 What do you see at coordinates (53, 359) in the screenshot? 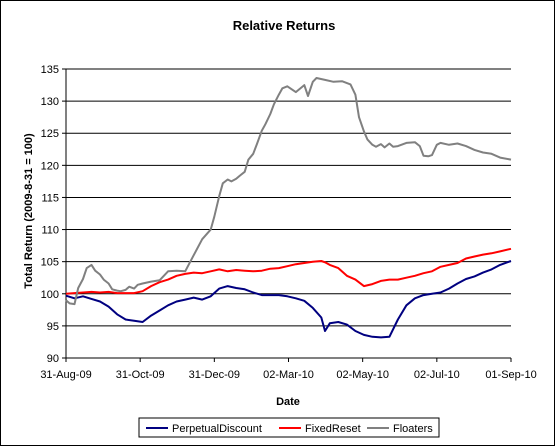
I see `y-tick-label: 90` at bounding box center [53, 359].